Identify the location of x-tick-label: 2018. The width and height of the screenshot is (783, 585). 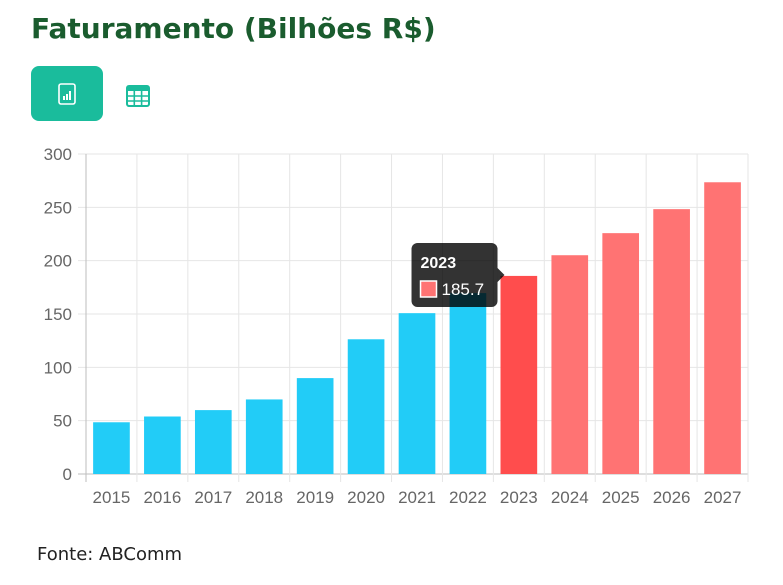
(264, 497).